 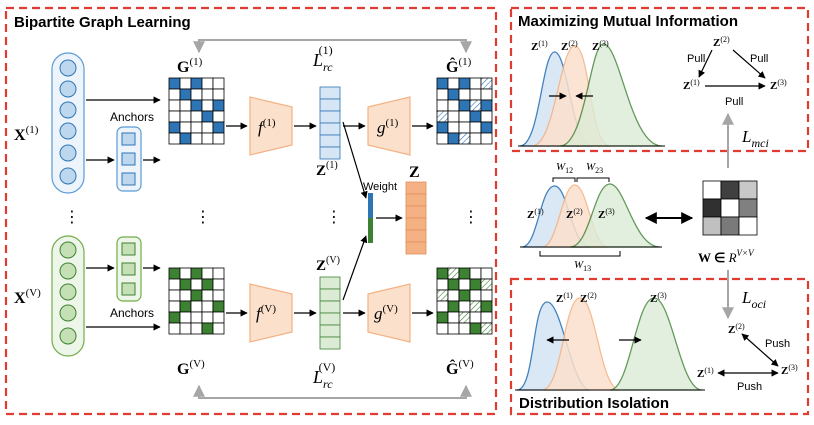 What do you see at coordinates (564, 298) in the screenshot?
I see `di-z1-label: Z(1)` at bounding box center [564, 298].